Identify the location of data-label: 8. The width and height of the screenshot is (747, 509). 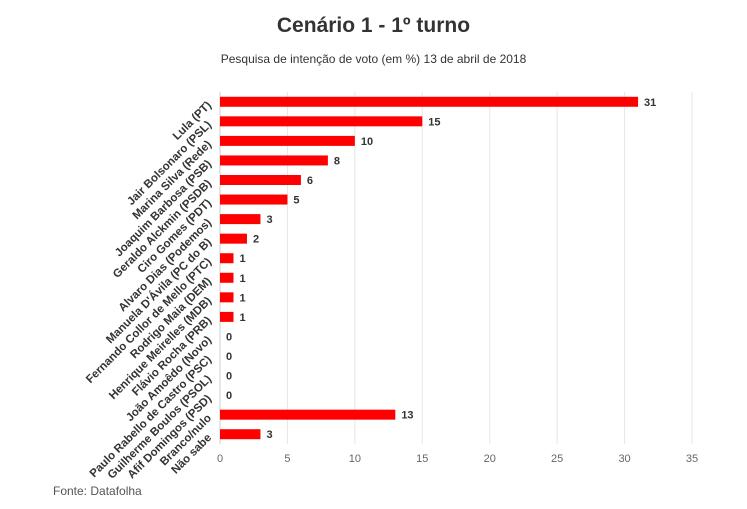
(337, 161).